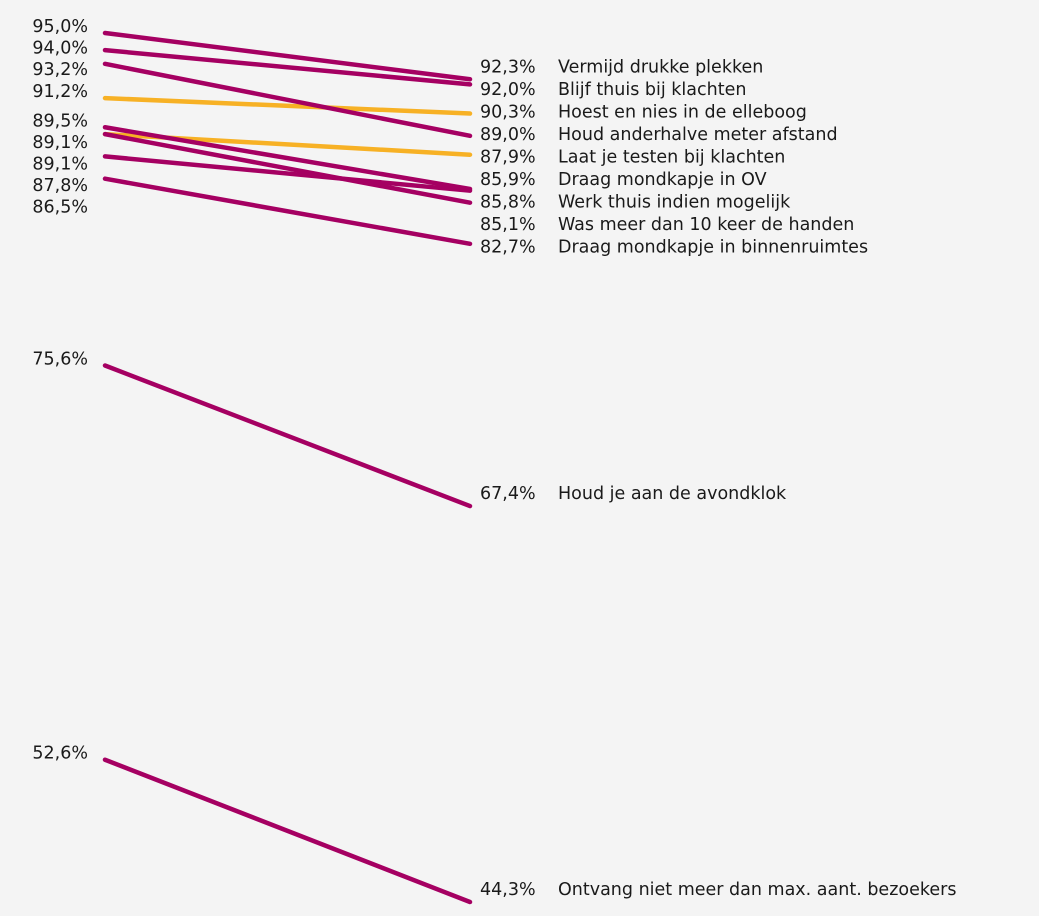 This screenshot has height=916, width=1039. I want to click on end-value-label: 92,0%, so click(508, 90).